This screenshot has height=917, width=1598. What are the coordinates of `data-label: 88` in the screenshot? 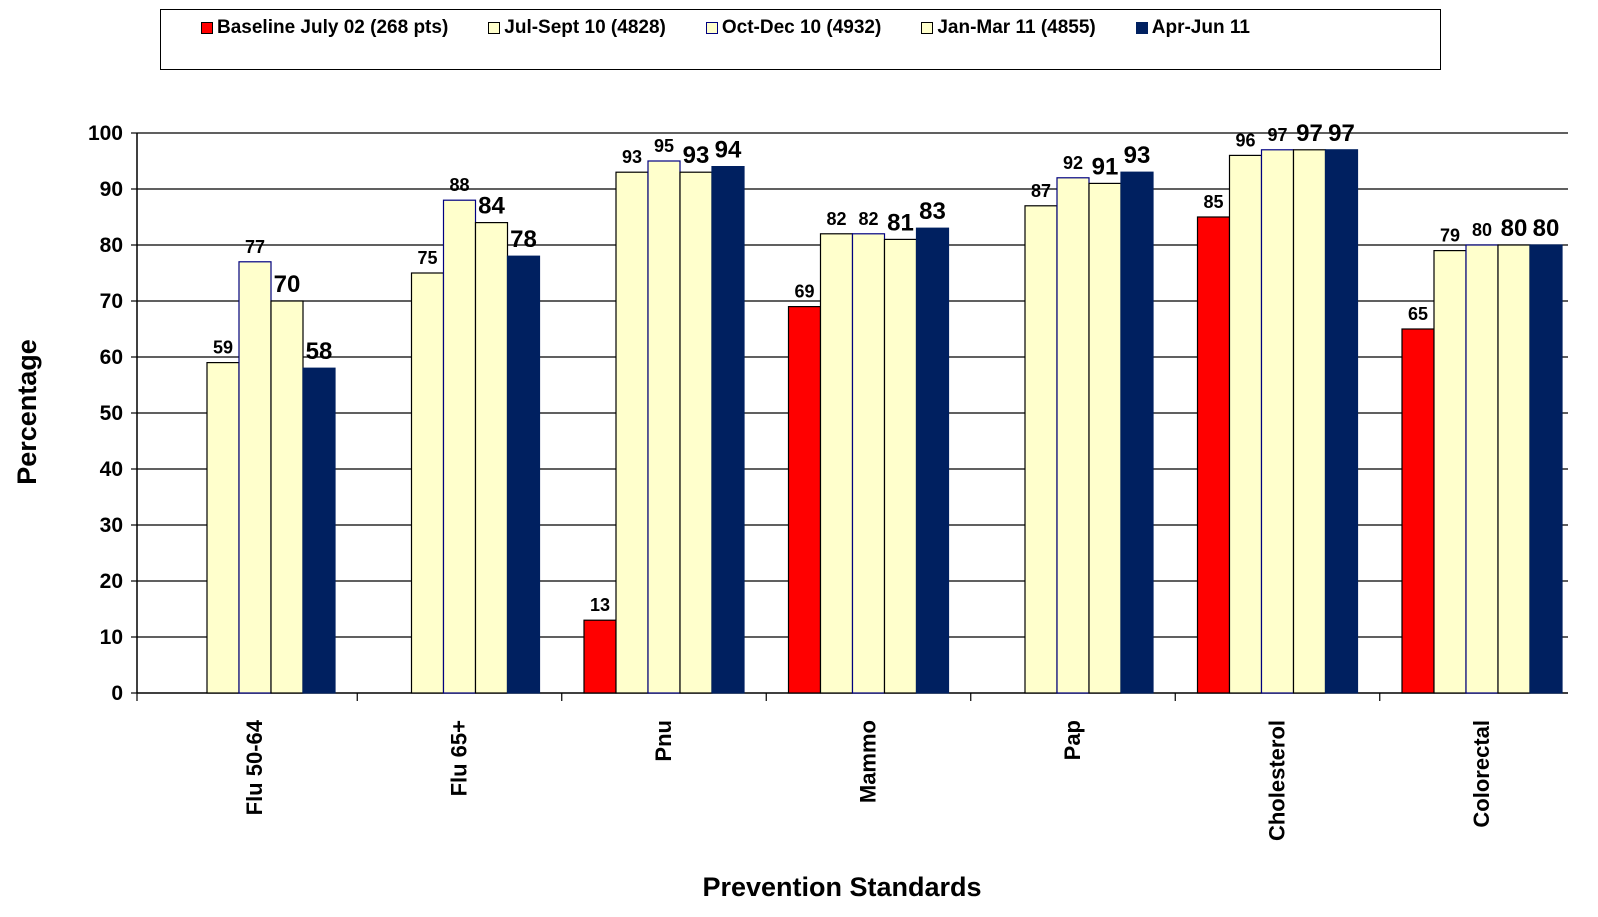 It's located at (459, 185).